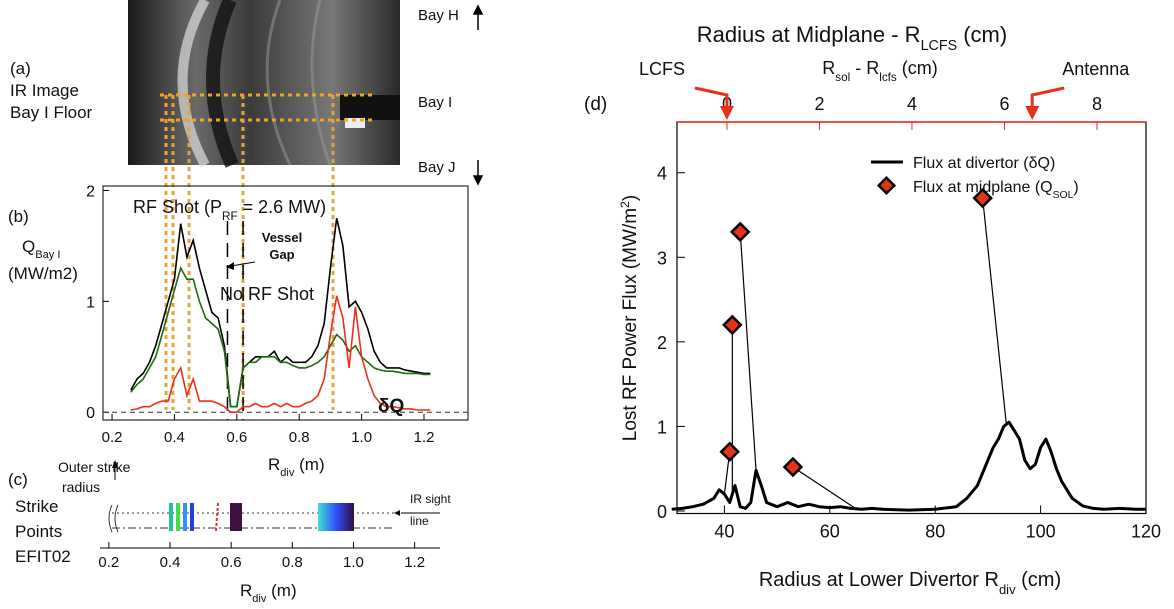 This screenshot has width=1174, height=609. I want to click on x-tick-label: 120, so click(1146, 532).